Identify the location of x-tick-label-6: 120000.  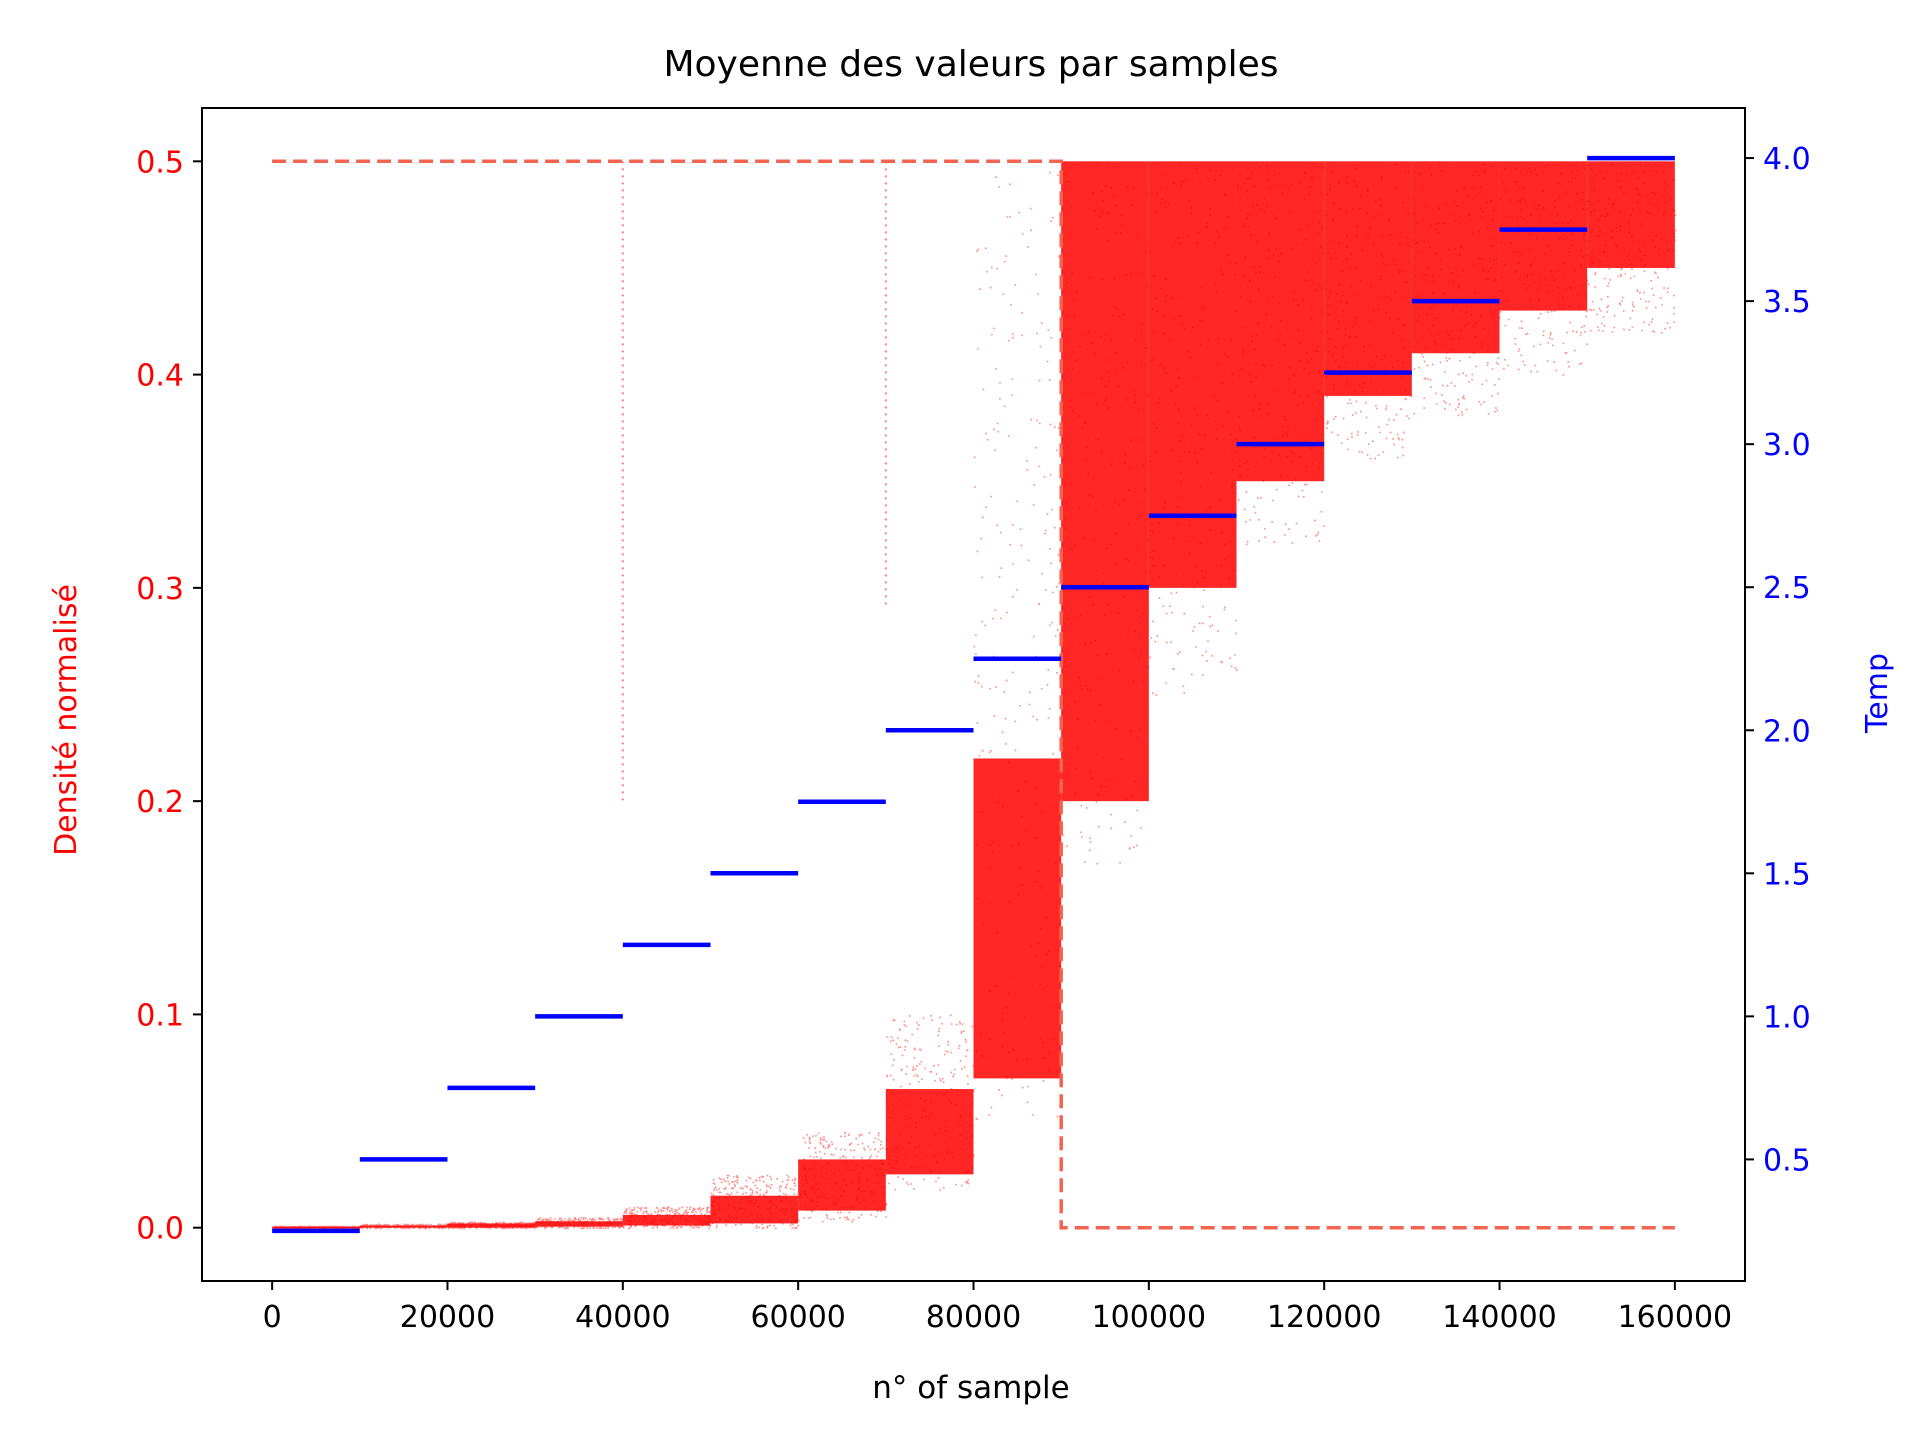
(1324, 1317).